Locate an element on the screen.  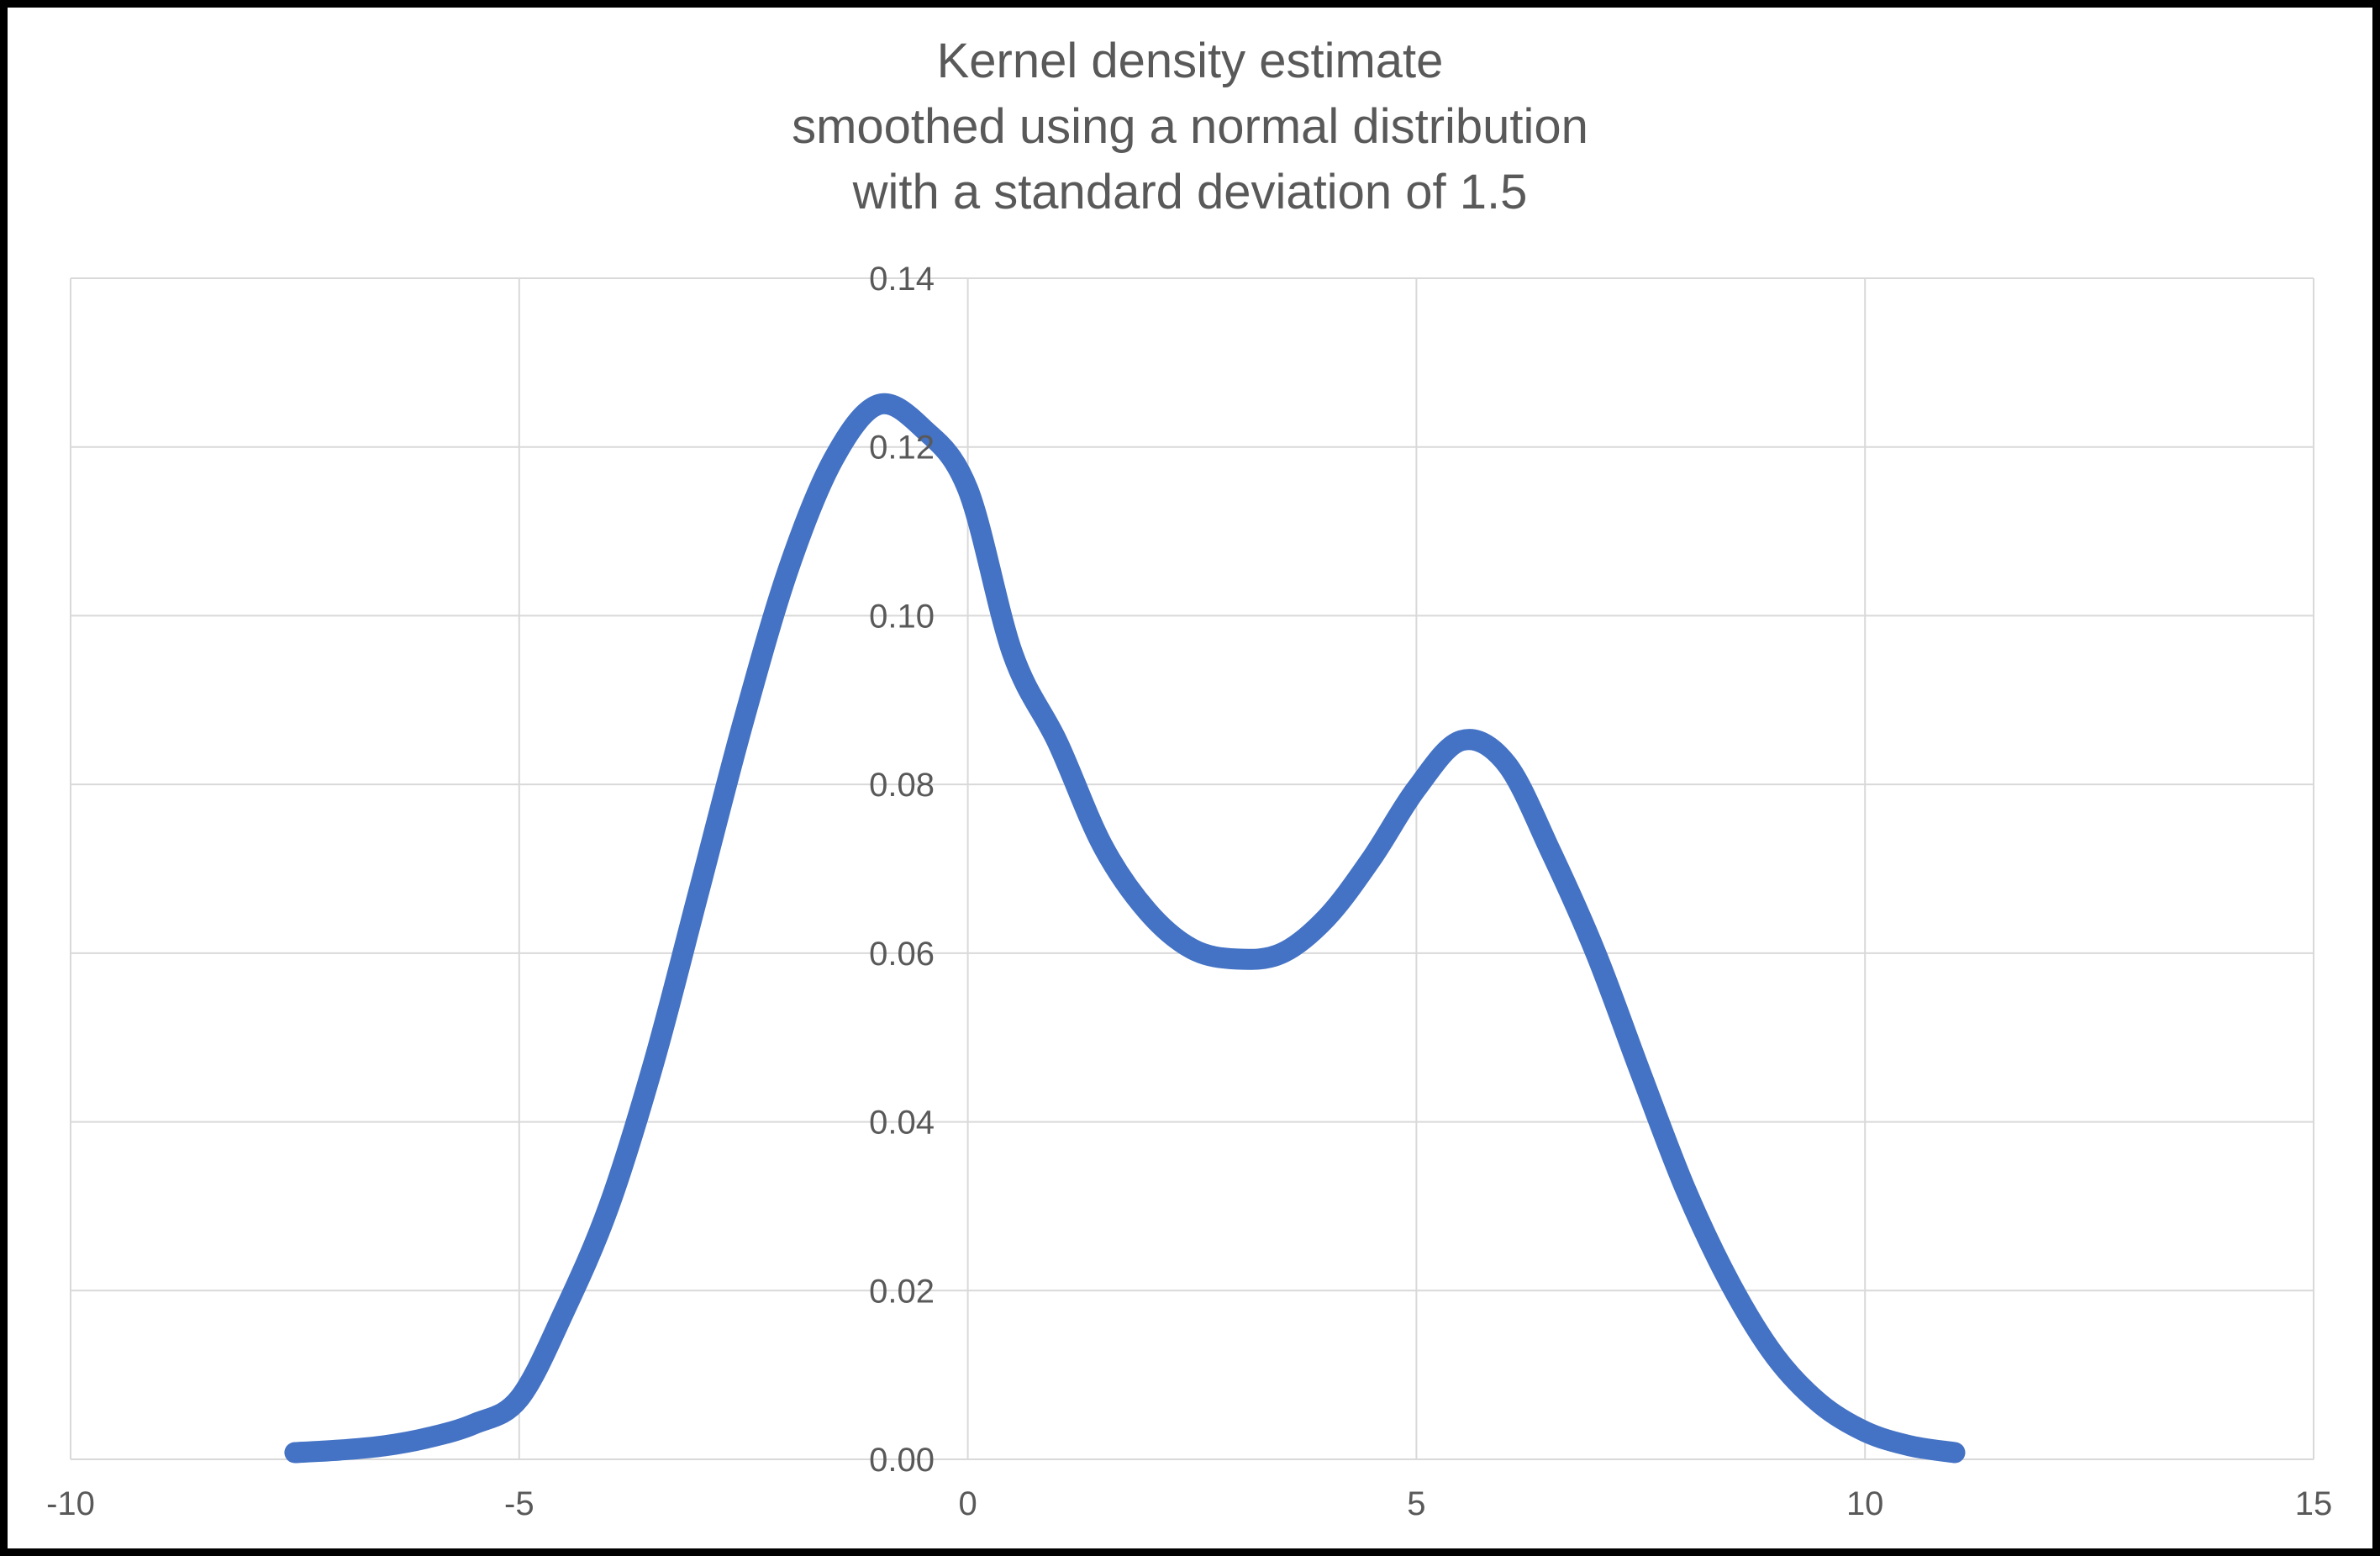
x-tick-label: 5 is located at coordinates (1416, 1503).